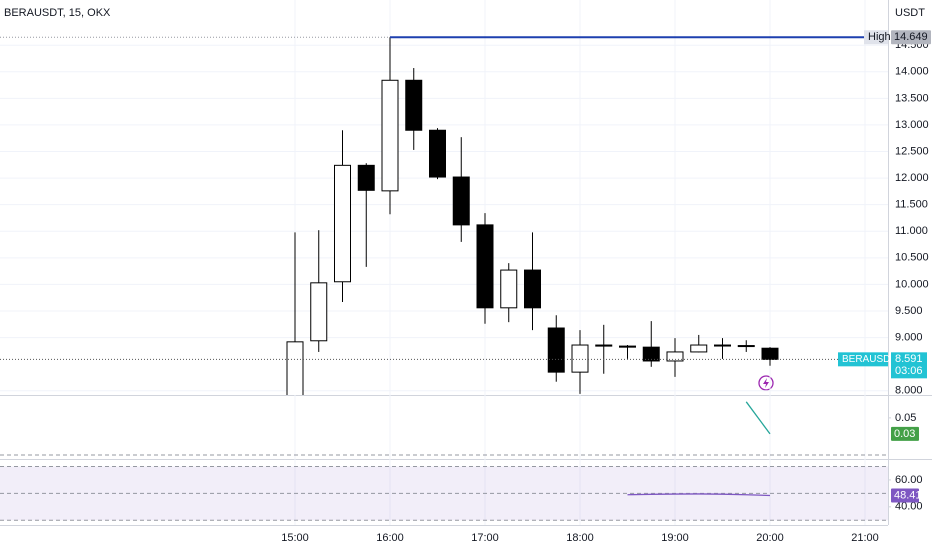 Image resolution: width=932 pixels, height=555 pixels. What do you see at coordinates (909, 480) in the screenshot?
I see `y-tick-label: 60.00` at bounding box center [909, 480].